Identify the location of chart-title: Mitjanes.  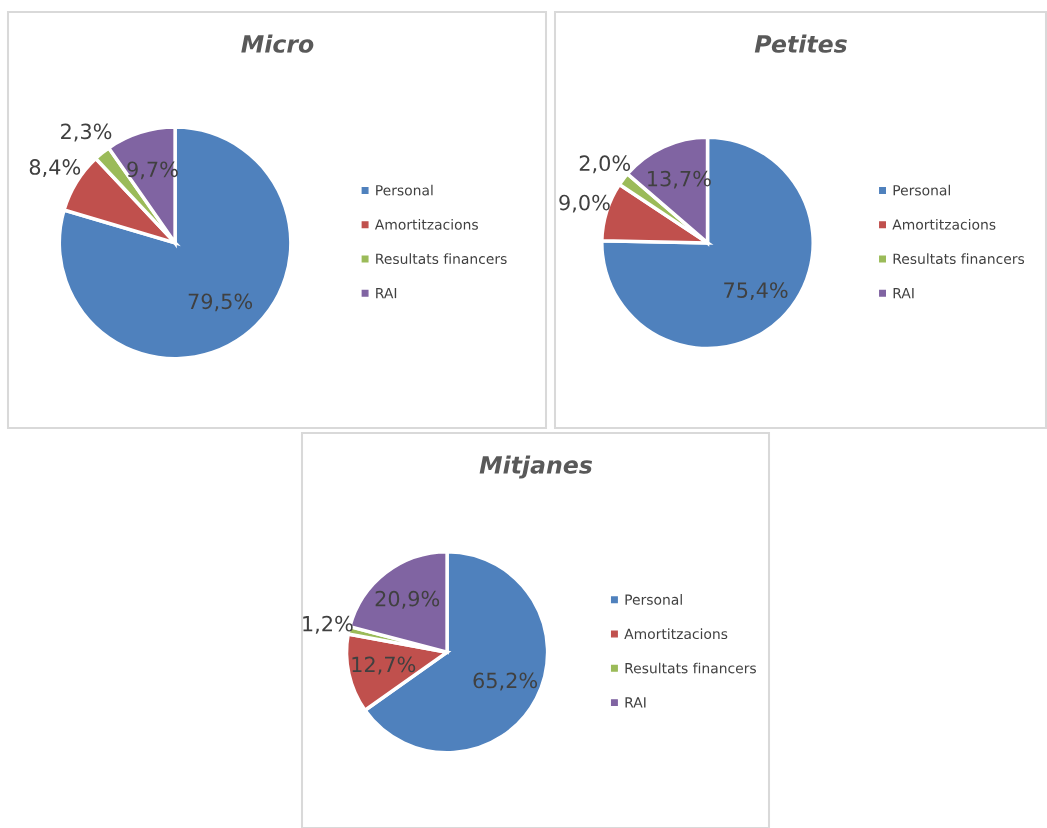
(536, 467).